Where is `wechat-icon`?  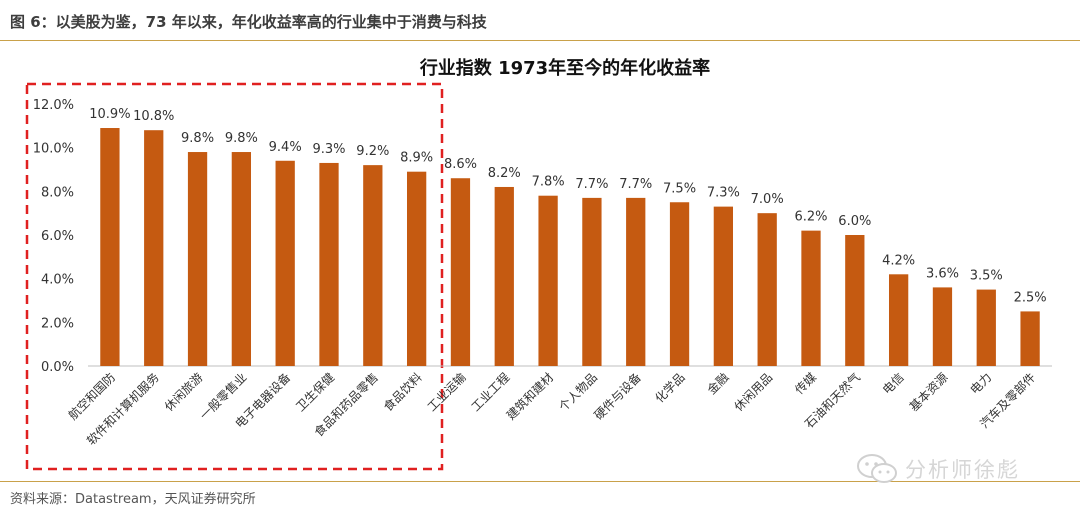 wechat-icon is located at coordinates (877, 468).